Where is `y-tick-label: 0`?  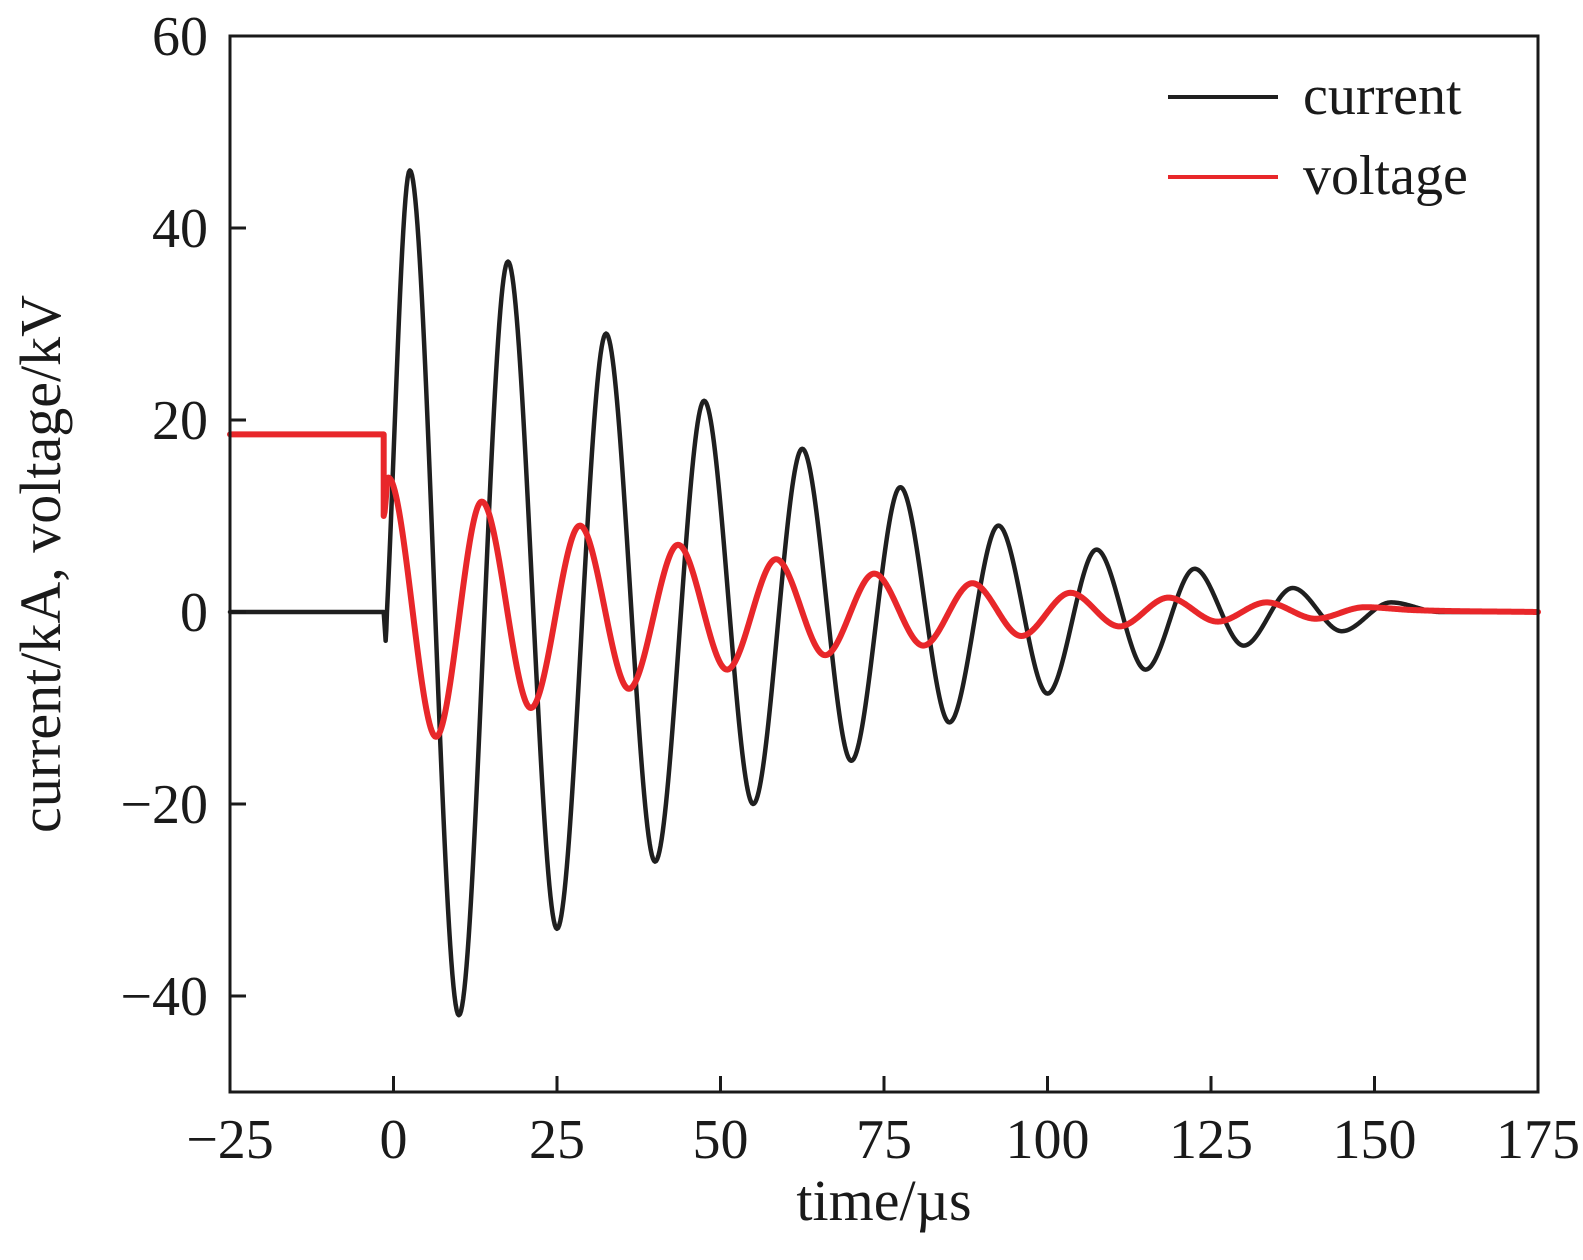
y-tick-label: 0 is located at coordinates (194, 613).